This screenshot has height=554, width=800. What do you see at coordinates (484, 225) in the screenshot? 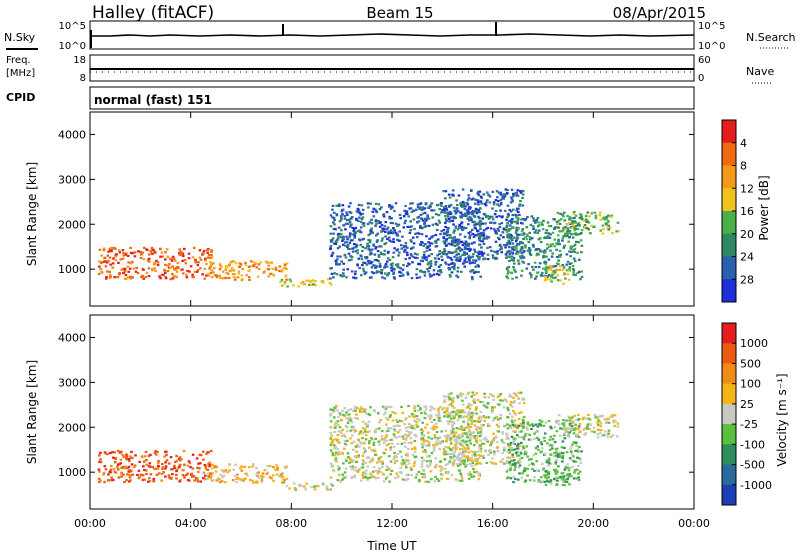
I see `echo-region` at bounding box center [484, 225].